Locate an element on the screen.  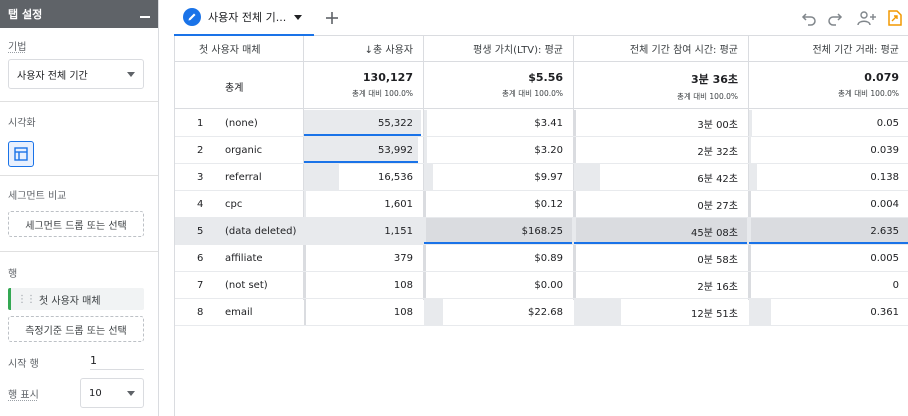
header-engagement-time: 전체 기간 참여 시간: 평균 is located at coordinates (660, 49).